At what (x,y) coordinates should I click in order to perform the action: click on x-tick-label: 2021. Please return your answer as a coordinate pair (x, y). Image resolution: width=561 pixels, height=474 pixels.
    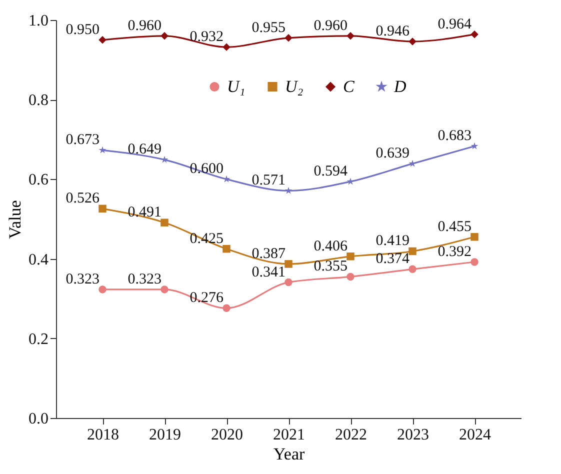
    Looking at the image, I should click on (289, 435).